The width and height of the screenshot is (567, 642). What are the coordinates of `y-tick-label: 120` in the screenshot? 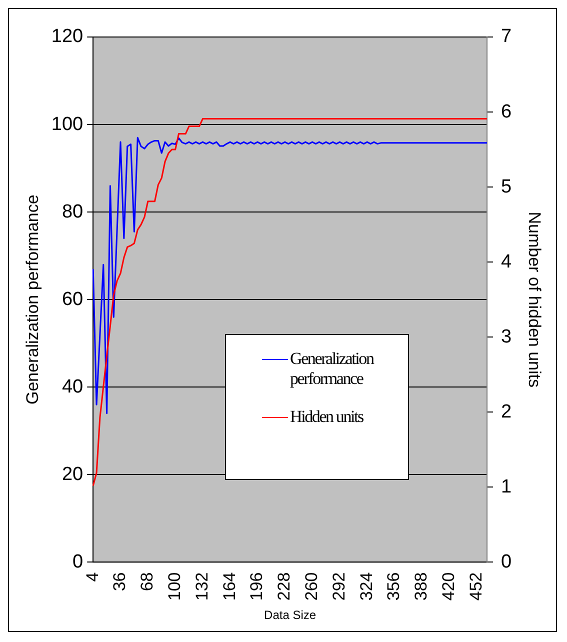 It's located at (67, 37).